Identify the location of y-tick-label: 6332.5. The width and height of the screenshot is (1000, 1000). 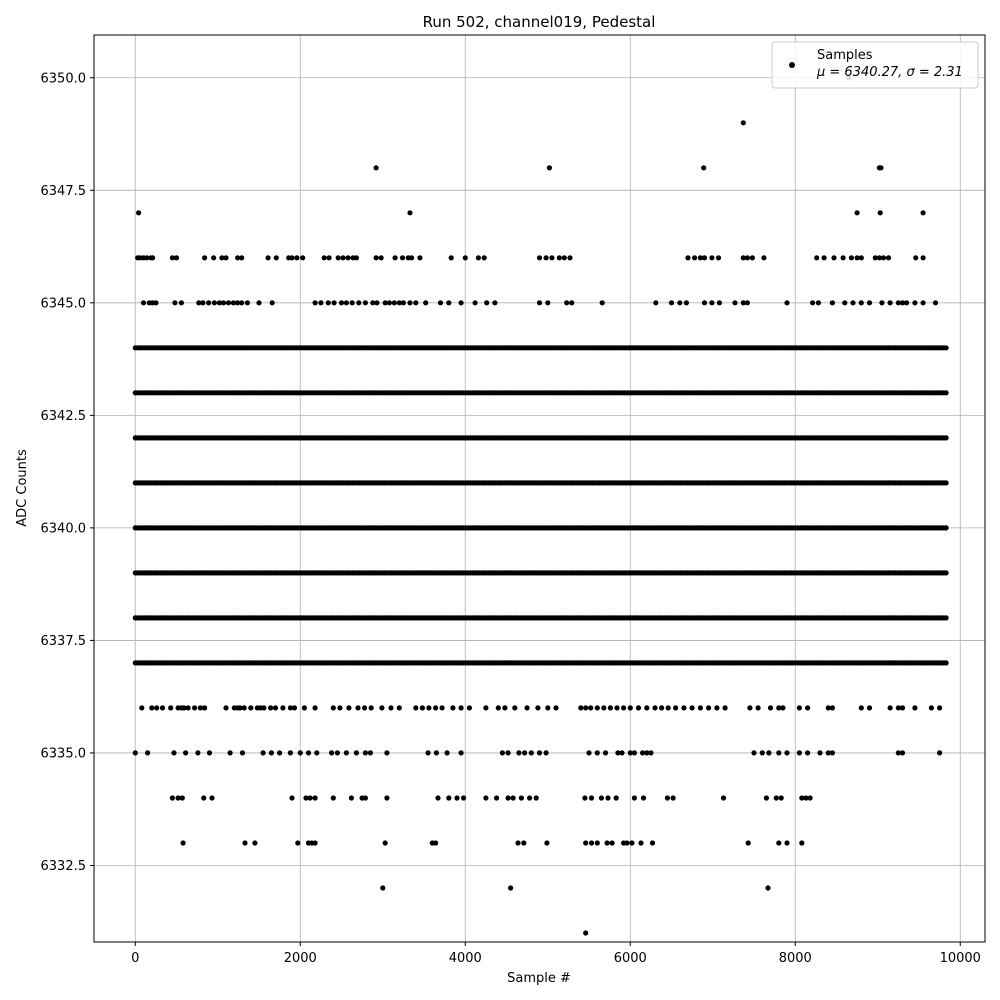
(64, 866).